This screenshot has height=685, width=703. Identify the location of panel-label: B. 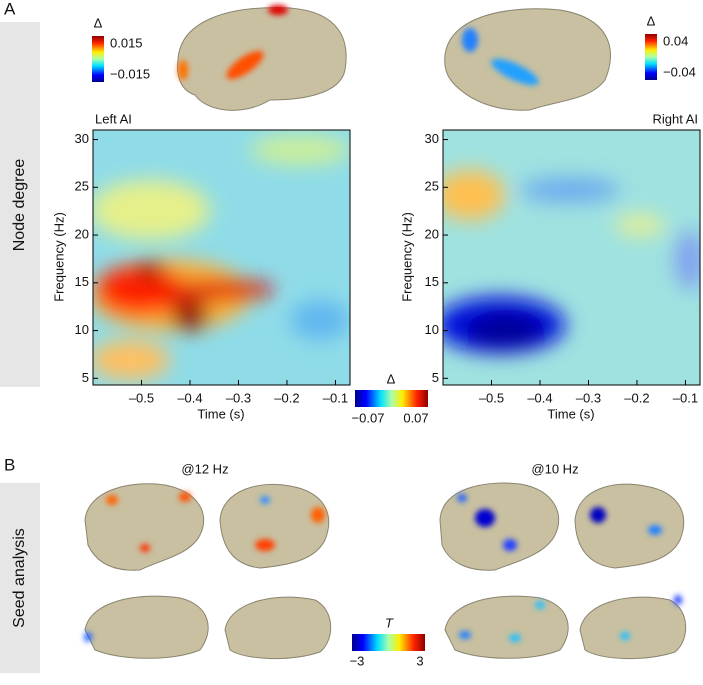
(9, 464).